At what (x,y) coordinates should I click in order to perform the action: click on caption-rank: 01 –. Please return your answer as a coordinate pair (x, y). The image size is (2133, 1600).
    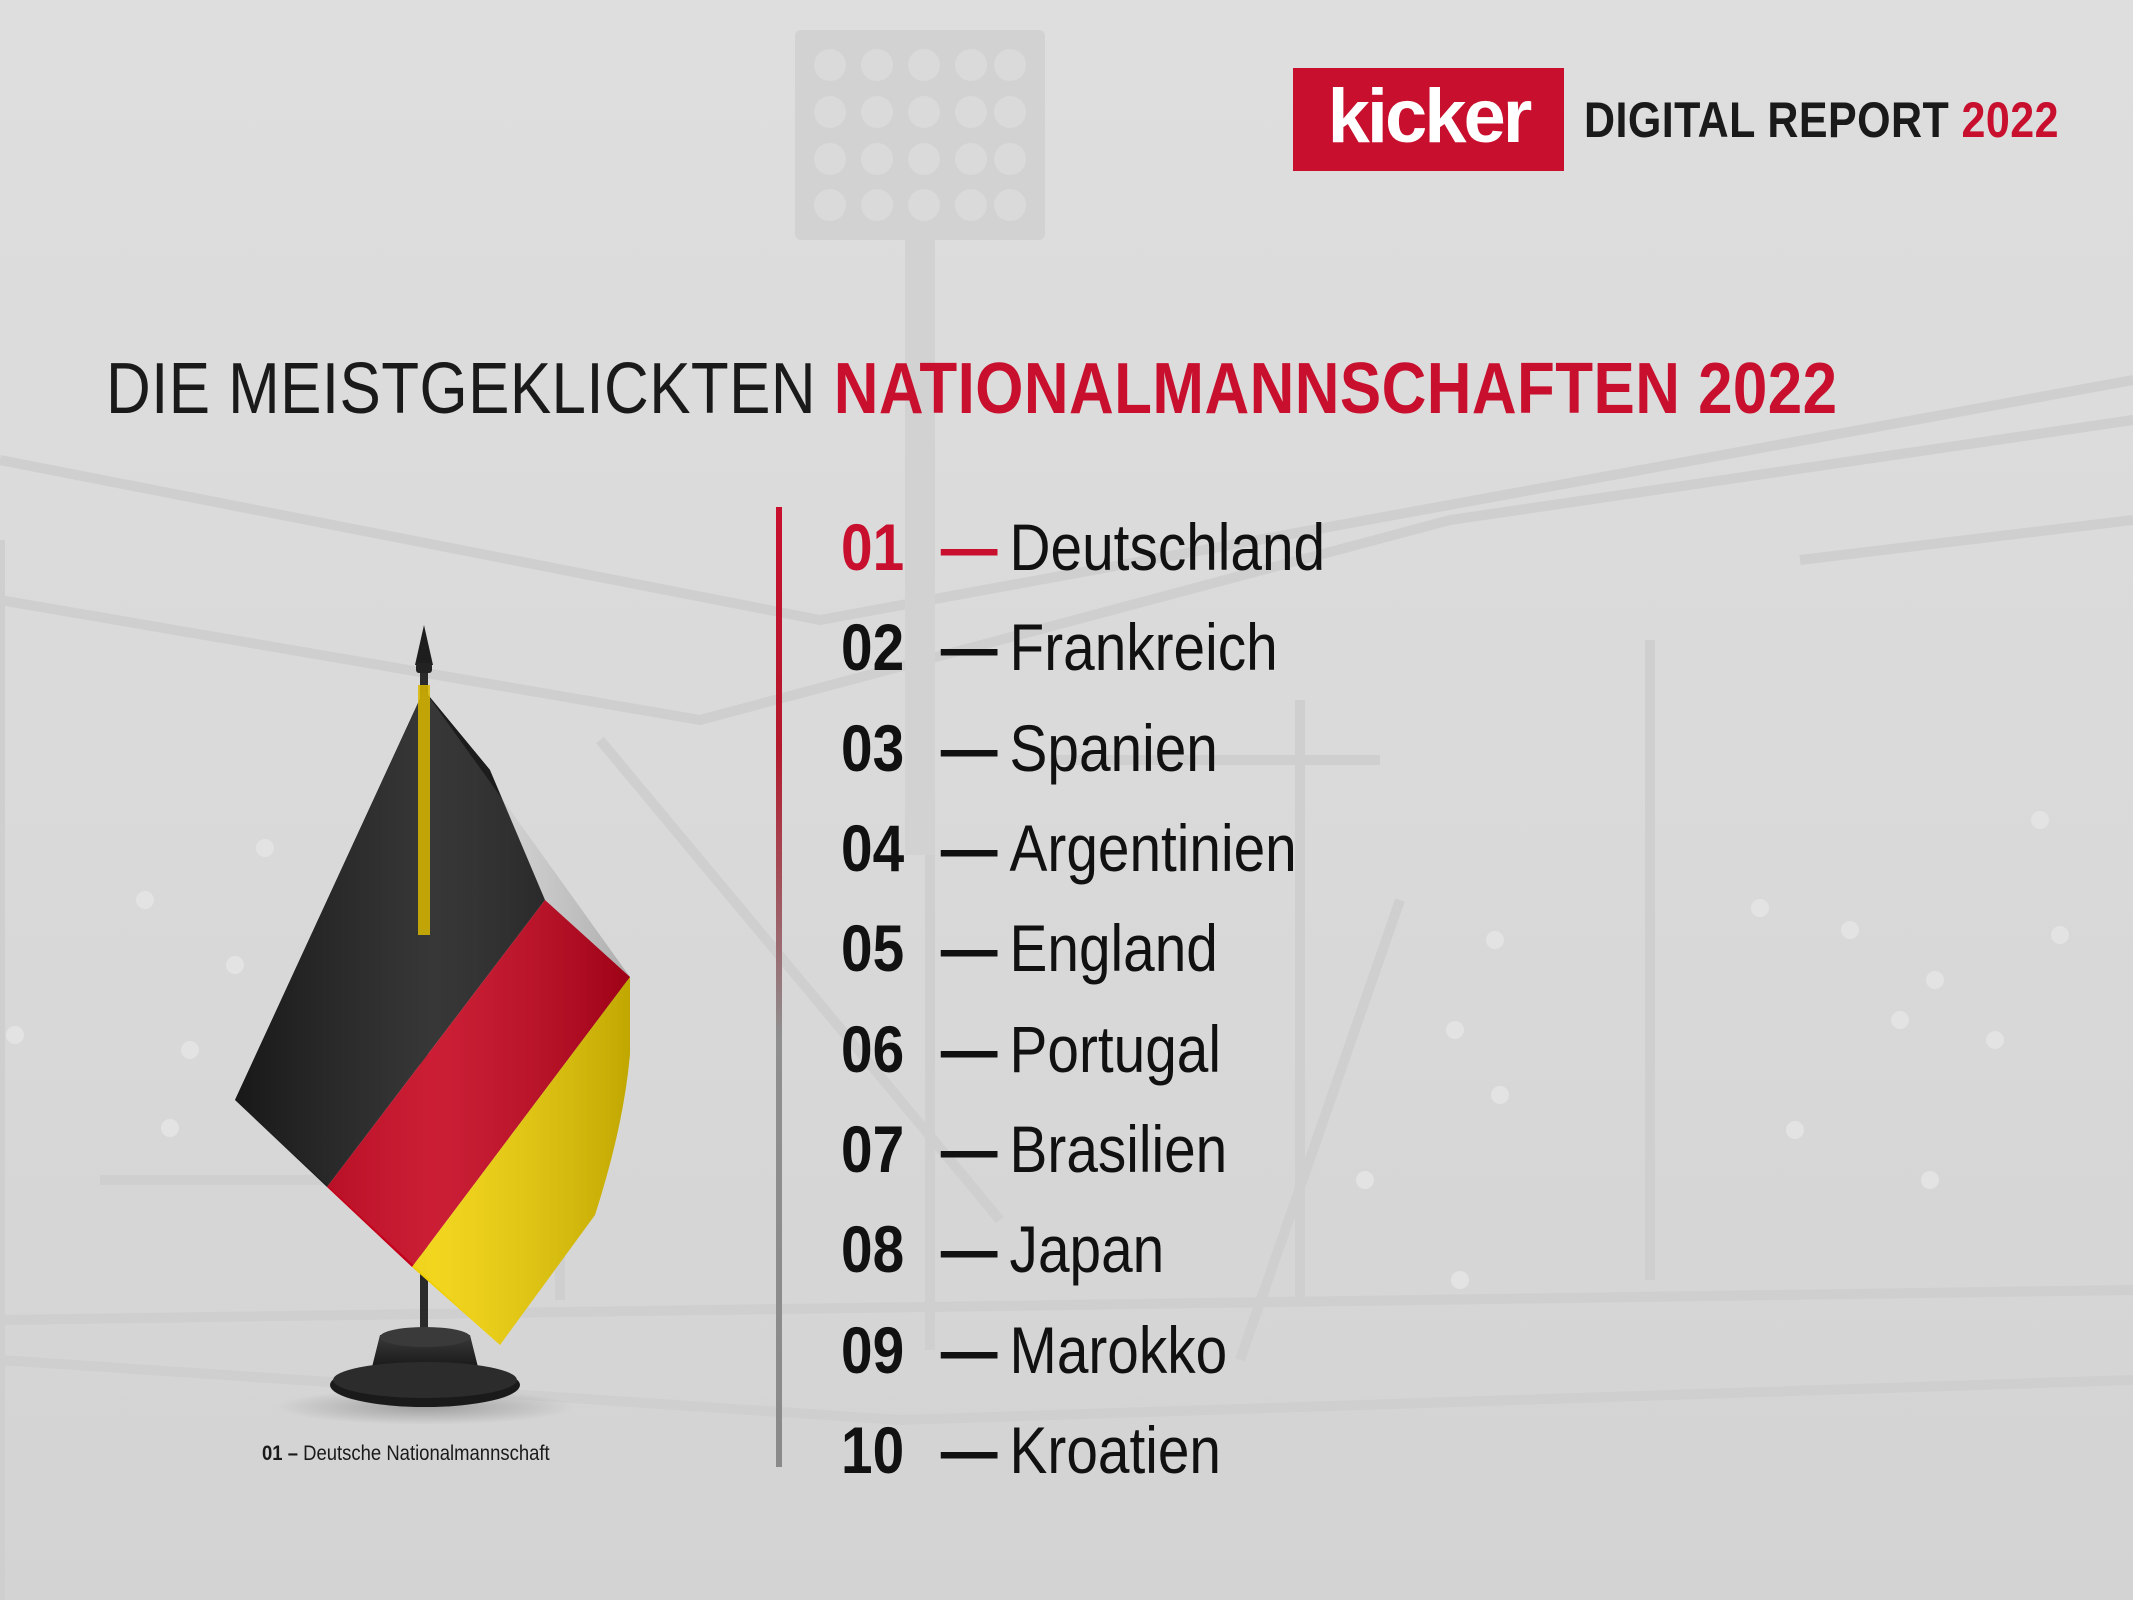
    Looking at the image, I should click on (280, 1453).